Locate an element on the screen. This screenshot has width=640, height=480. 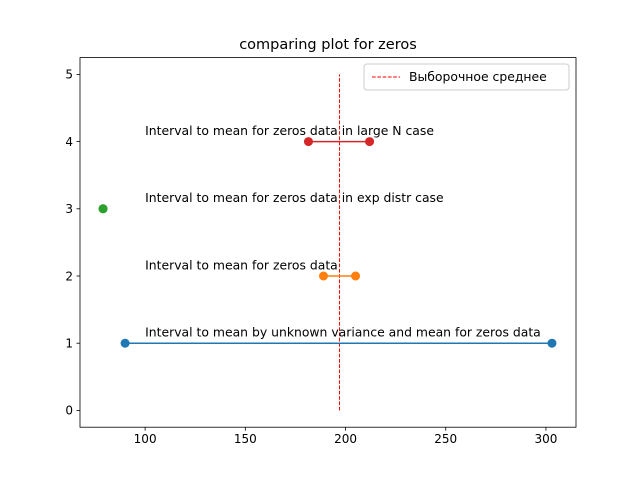
y-tick-label: 2 is located at coordinates (69, 276).